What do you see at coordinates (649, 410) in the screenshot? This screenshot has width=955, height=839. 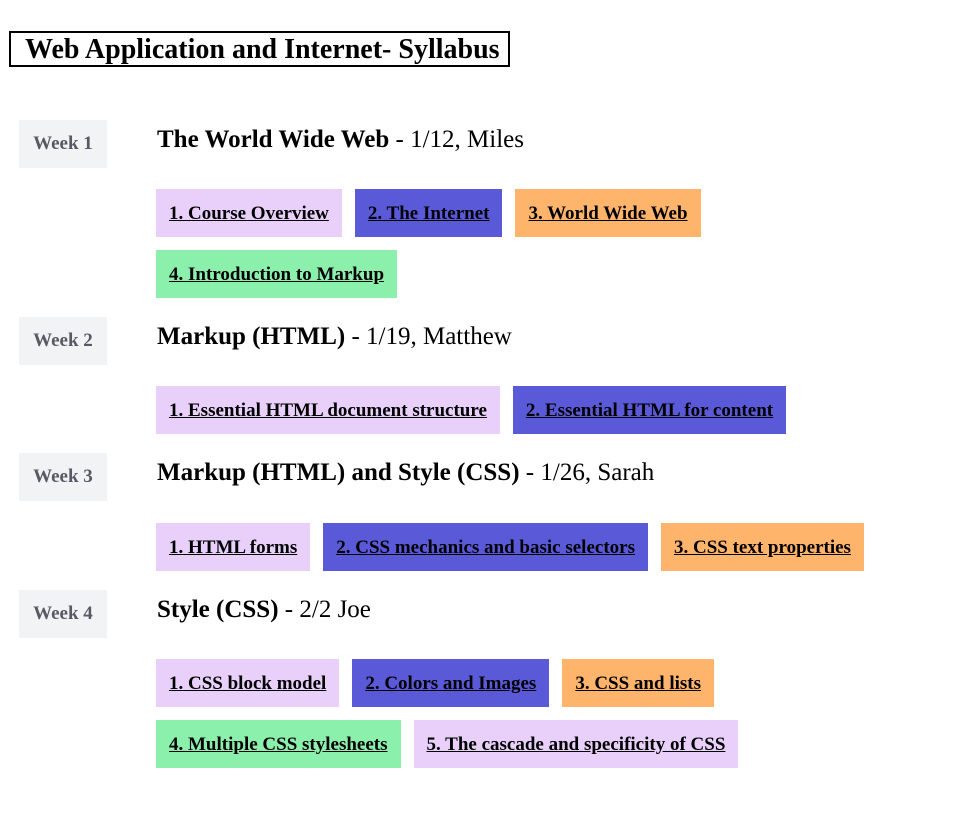 I see `lesson-link-essential-html-for-content: 2. Essential HTML for content` at bounding box center [649, 410].